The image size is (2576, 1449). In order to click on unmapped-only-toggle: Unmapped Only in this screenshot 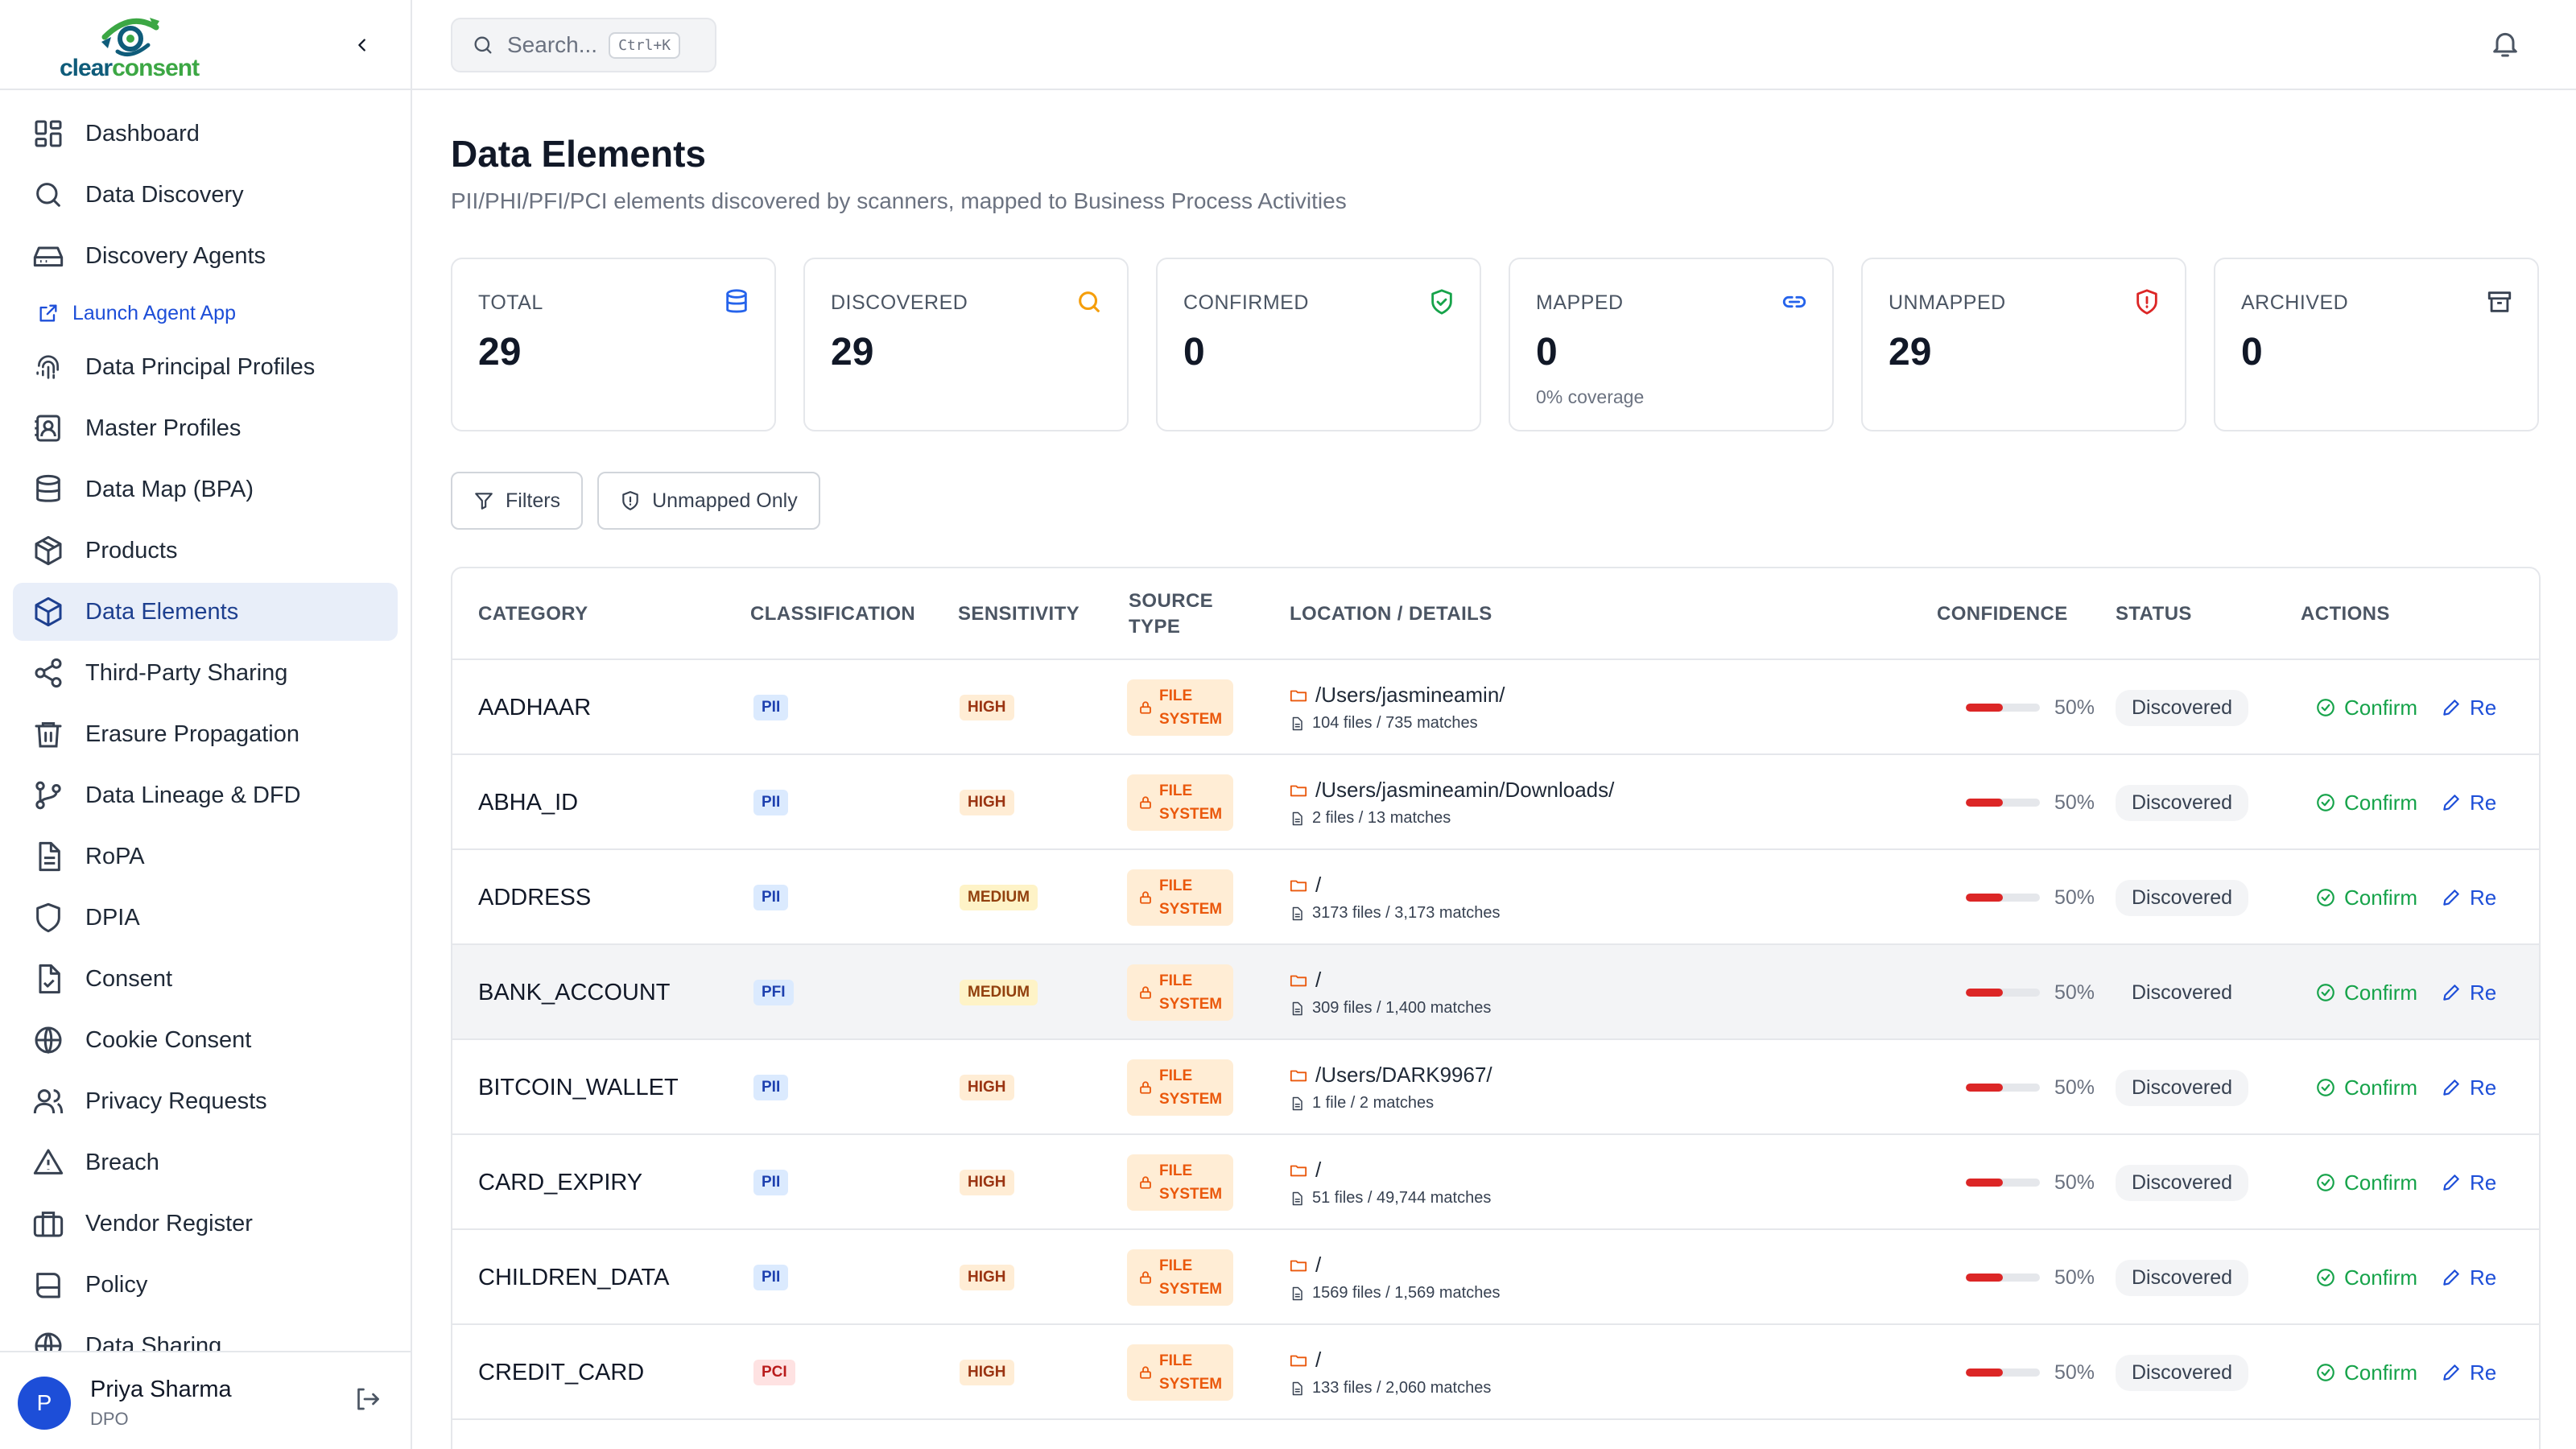, I will do `click(708, 501)`.